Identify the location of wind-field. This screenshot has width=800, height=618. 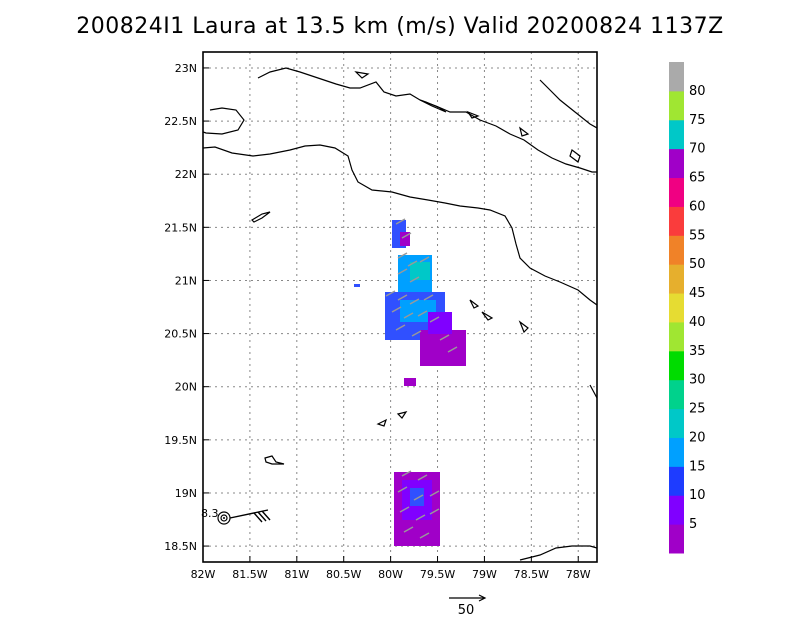
(410, 383).